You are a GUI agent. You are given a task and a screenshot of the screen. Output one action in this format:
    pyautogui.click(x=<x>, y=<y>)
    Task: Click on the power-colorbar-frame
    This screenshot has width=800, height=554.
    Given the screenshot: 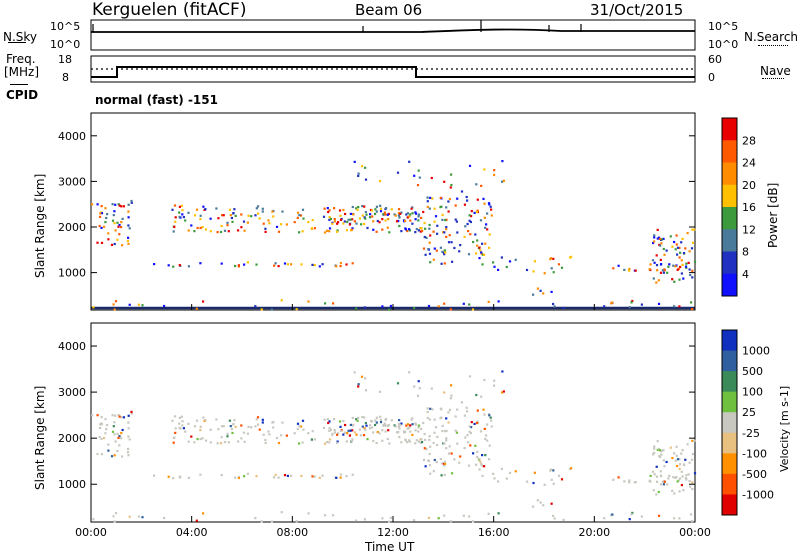 What is the action you would take?
    pyautogui.click(x=729, y=207)
    